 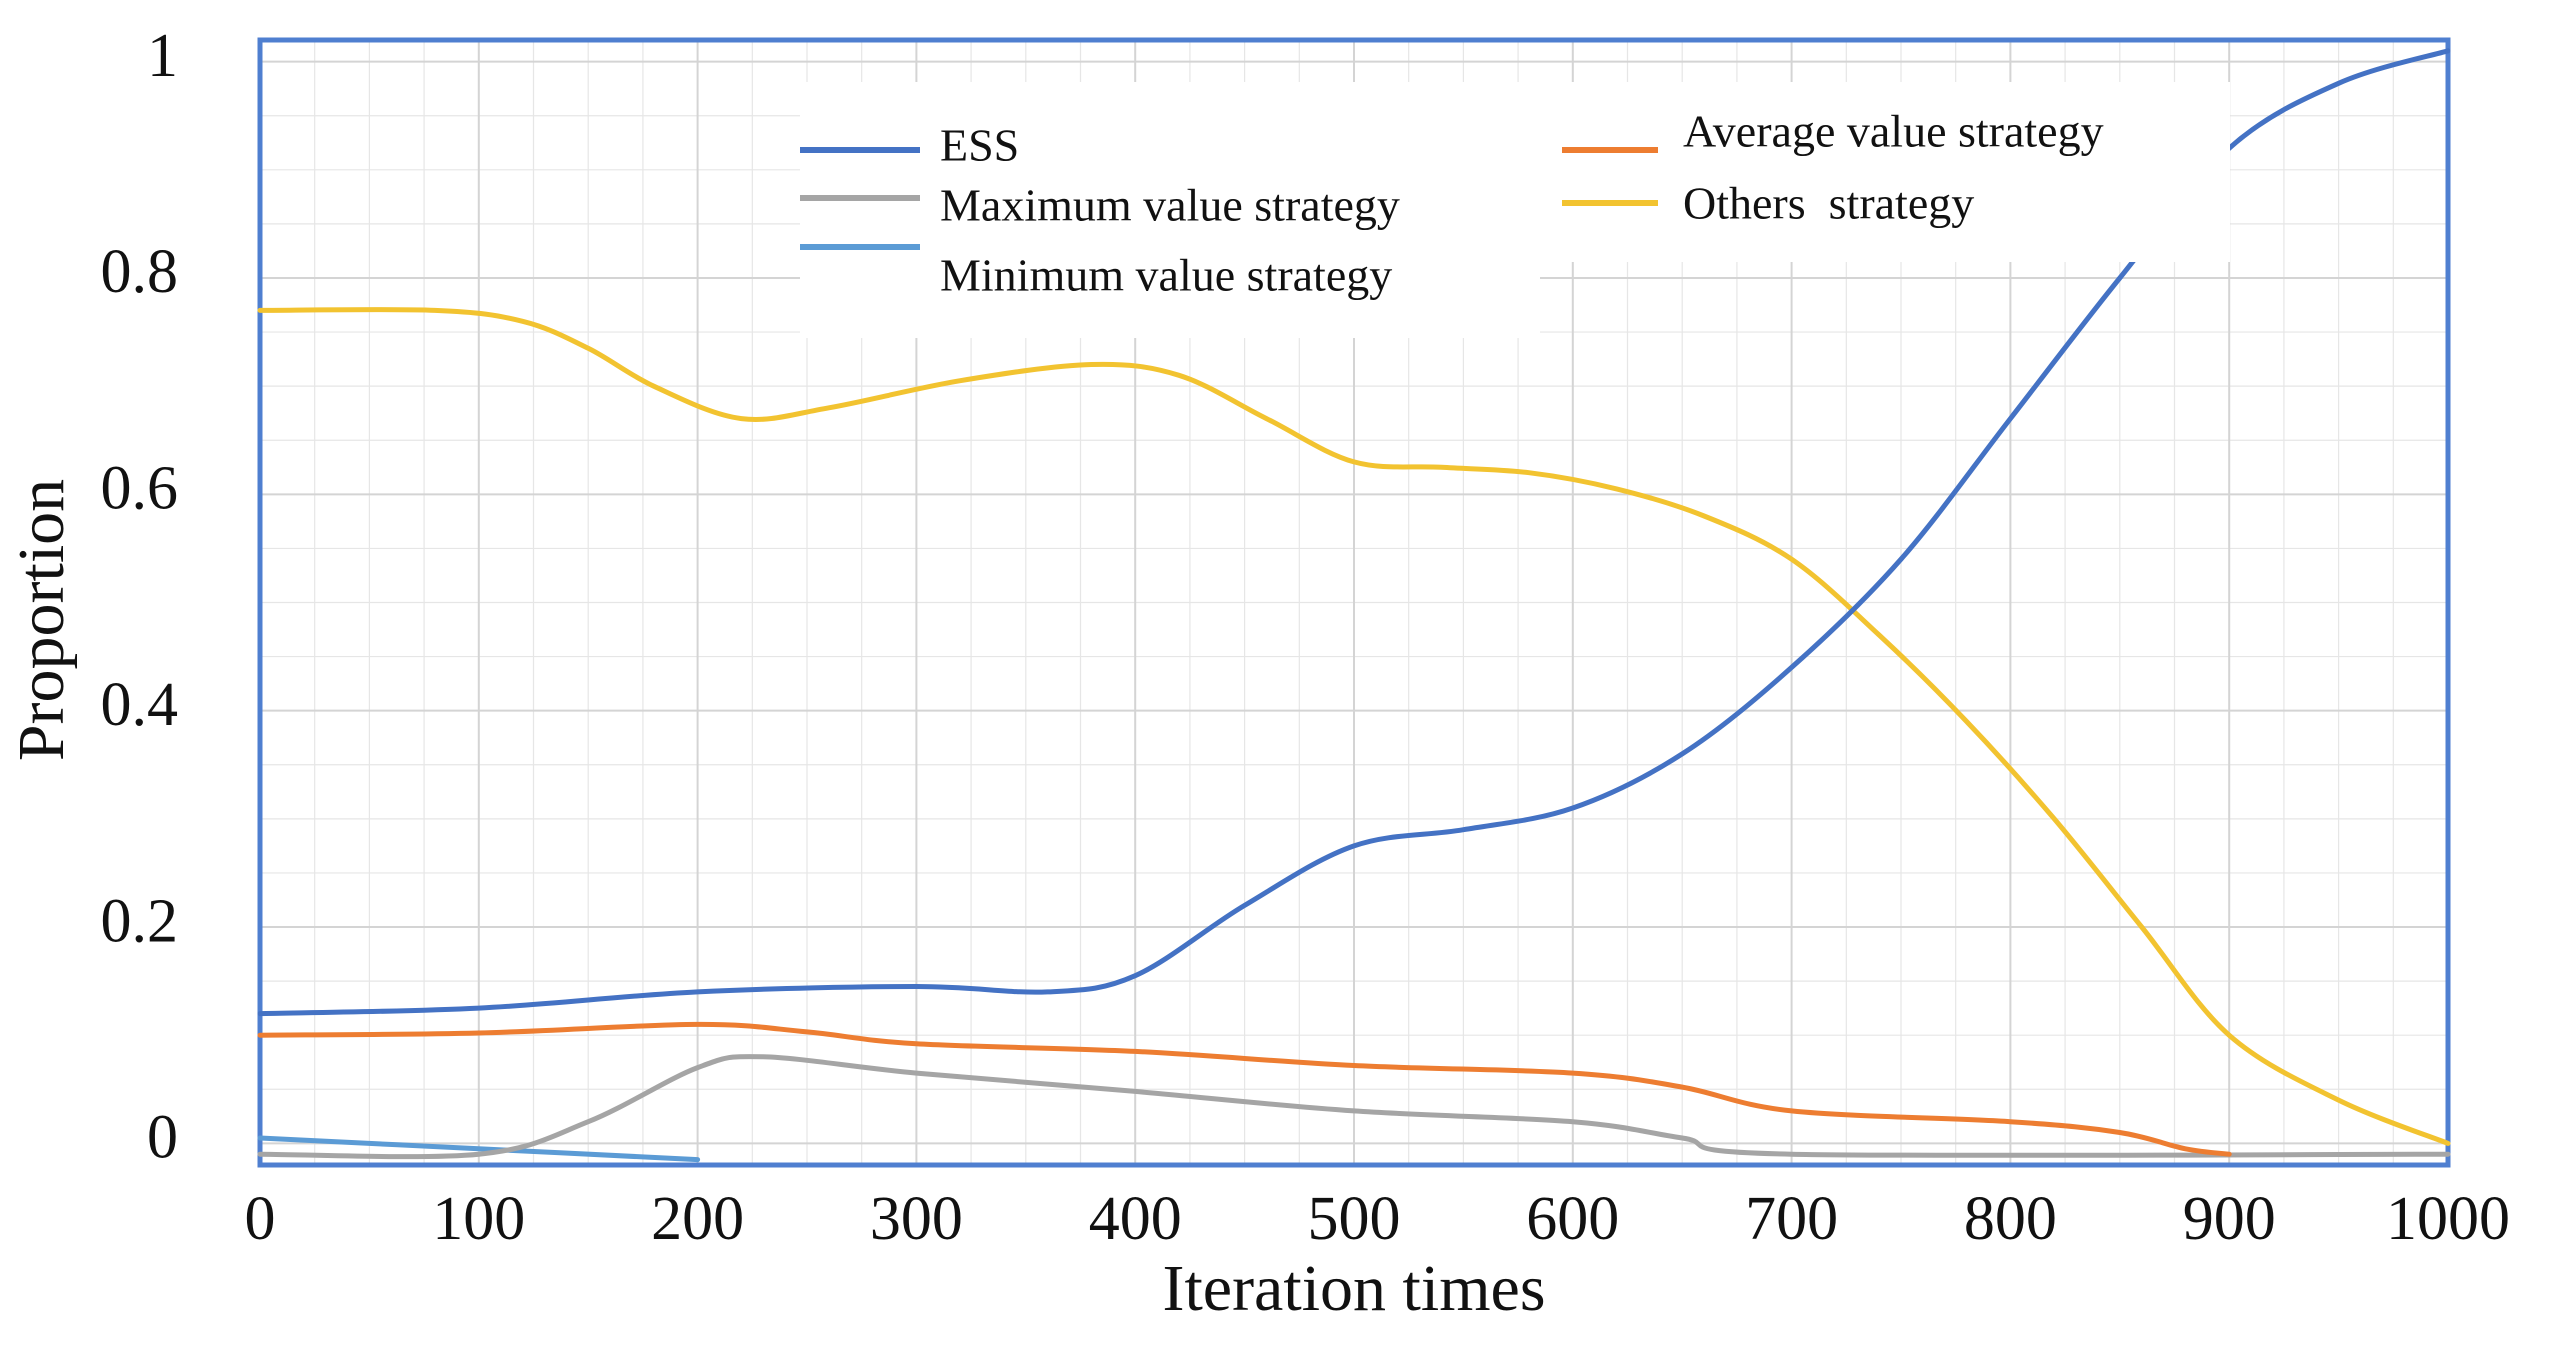 I want to click on series-line-minimum-value-strategy, so click(x=479, y=1149).